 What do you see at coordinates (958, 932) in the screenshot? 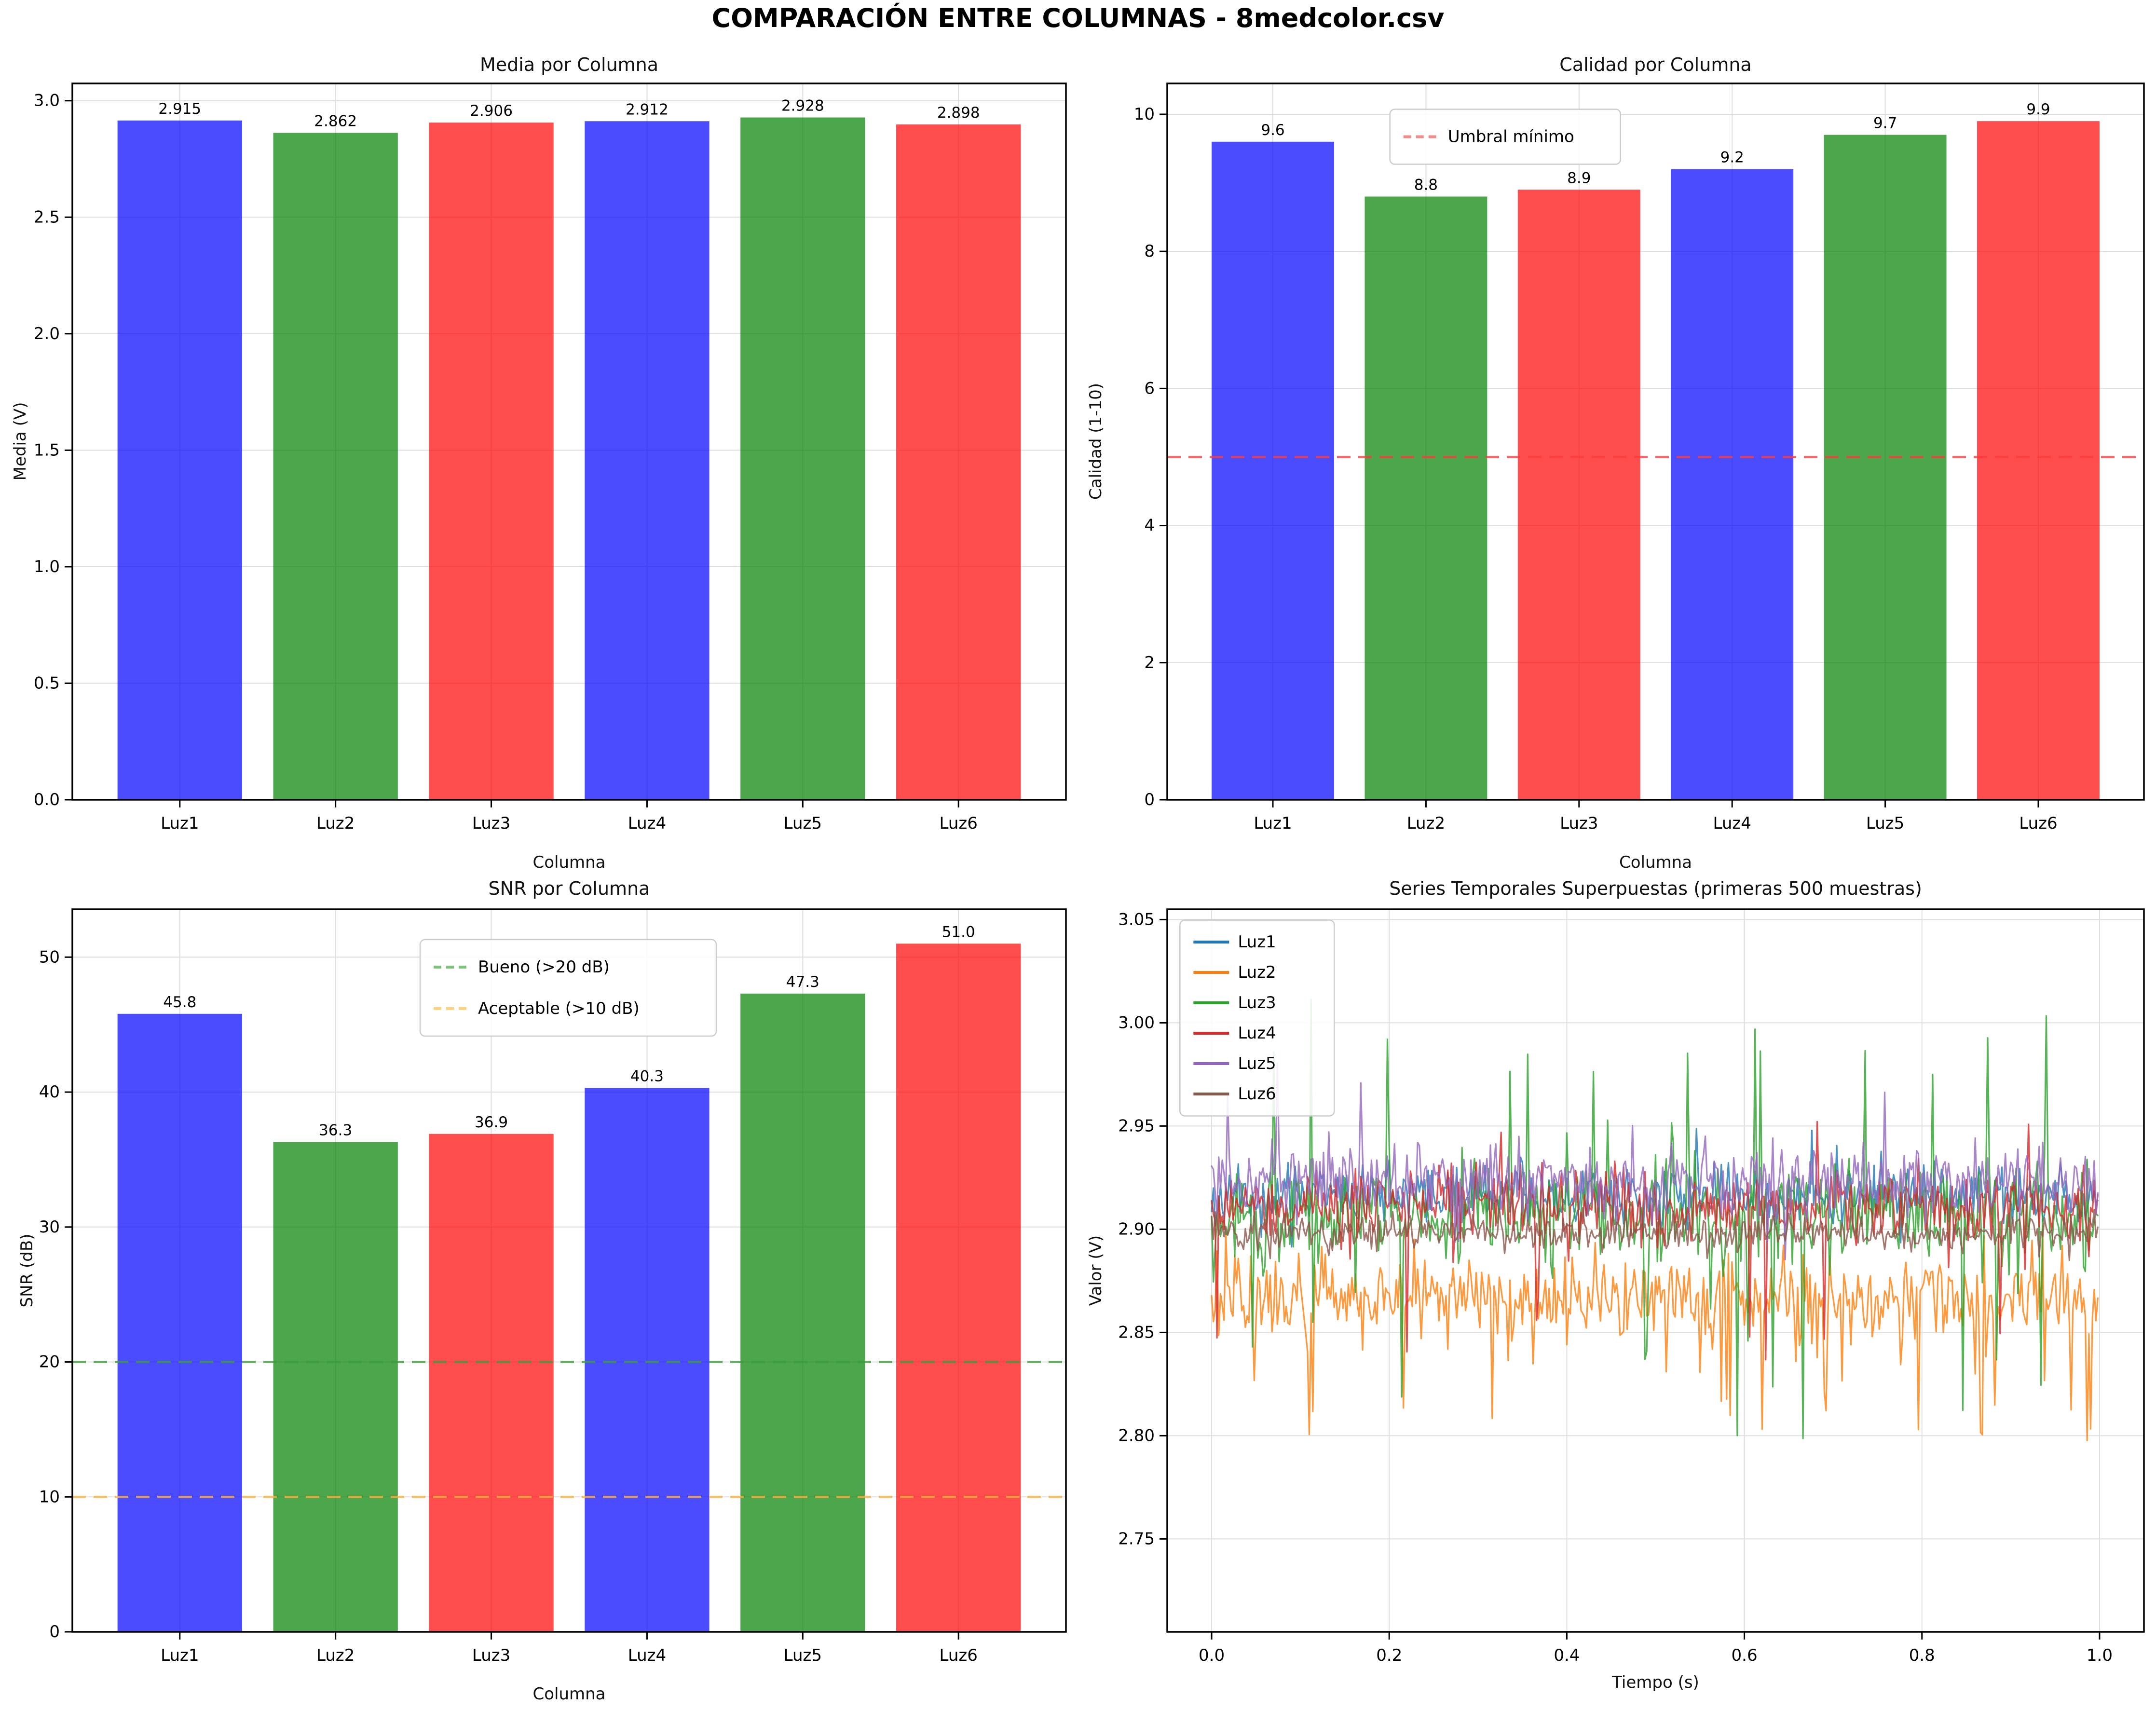
I see `bar-value-label: 51.0` at bounding box center [958, 932].